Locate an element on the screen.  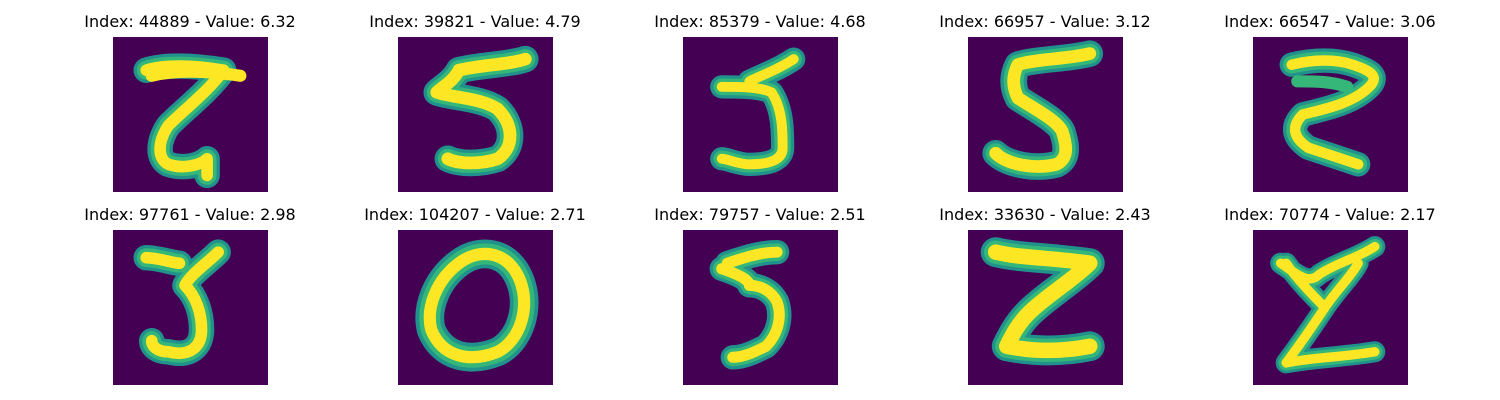
panel-title: Index: 39821 - Value: 4.79 is located at coordinates (475, 21).